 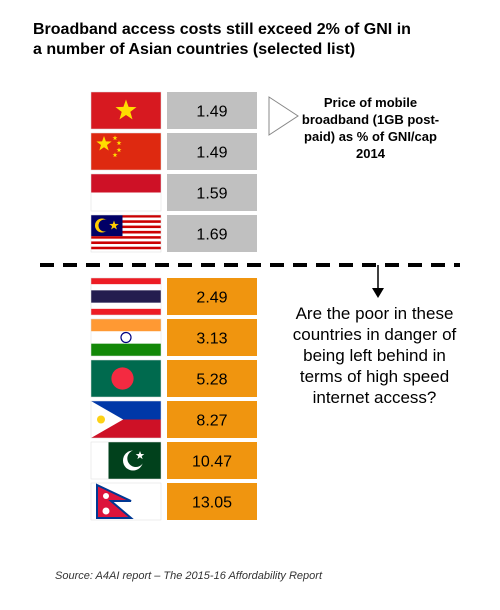 What do you see at coordinates (126, 151) in the screenshot?
I see `china-flag-icon` at bounding box center [126, 151].